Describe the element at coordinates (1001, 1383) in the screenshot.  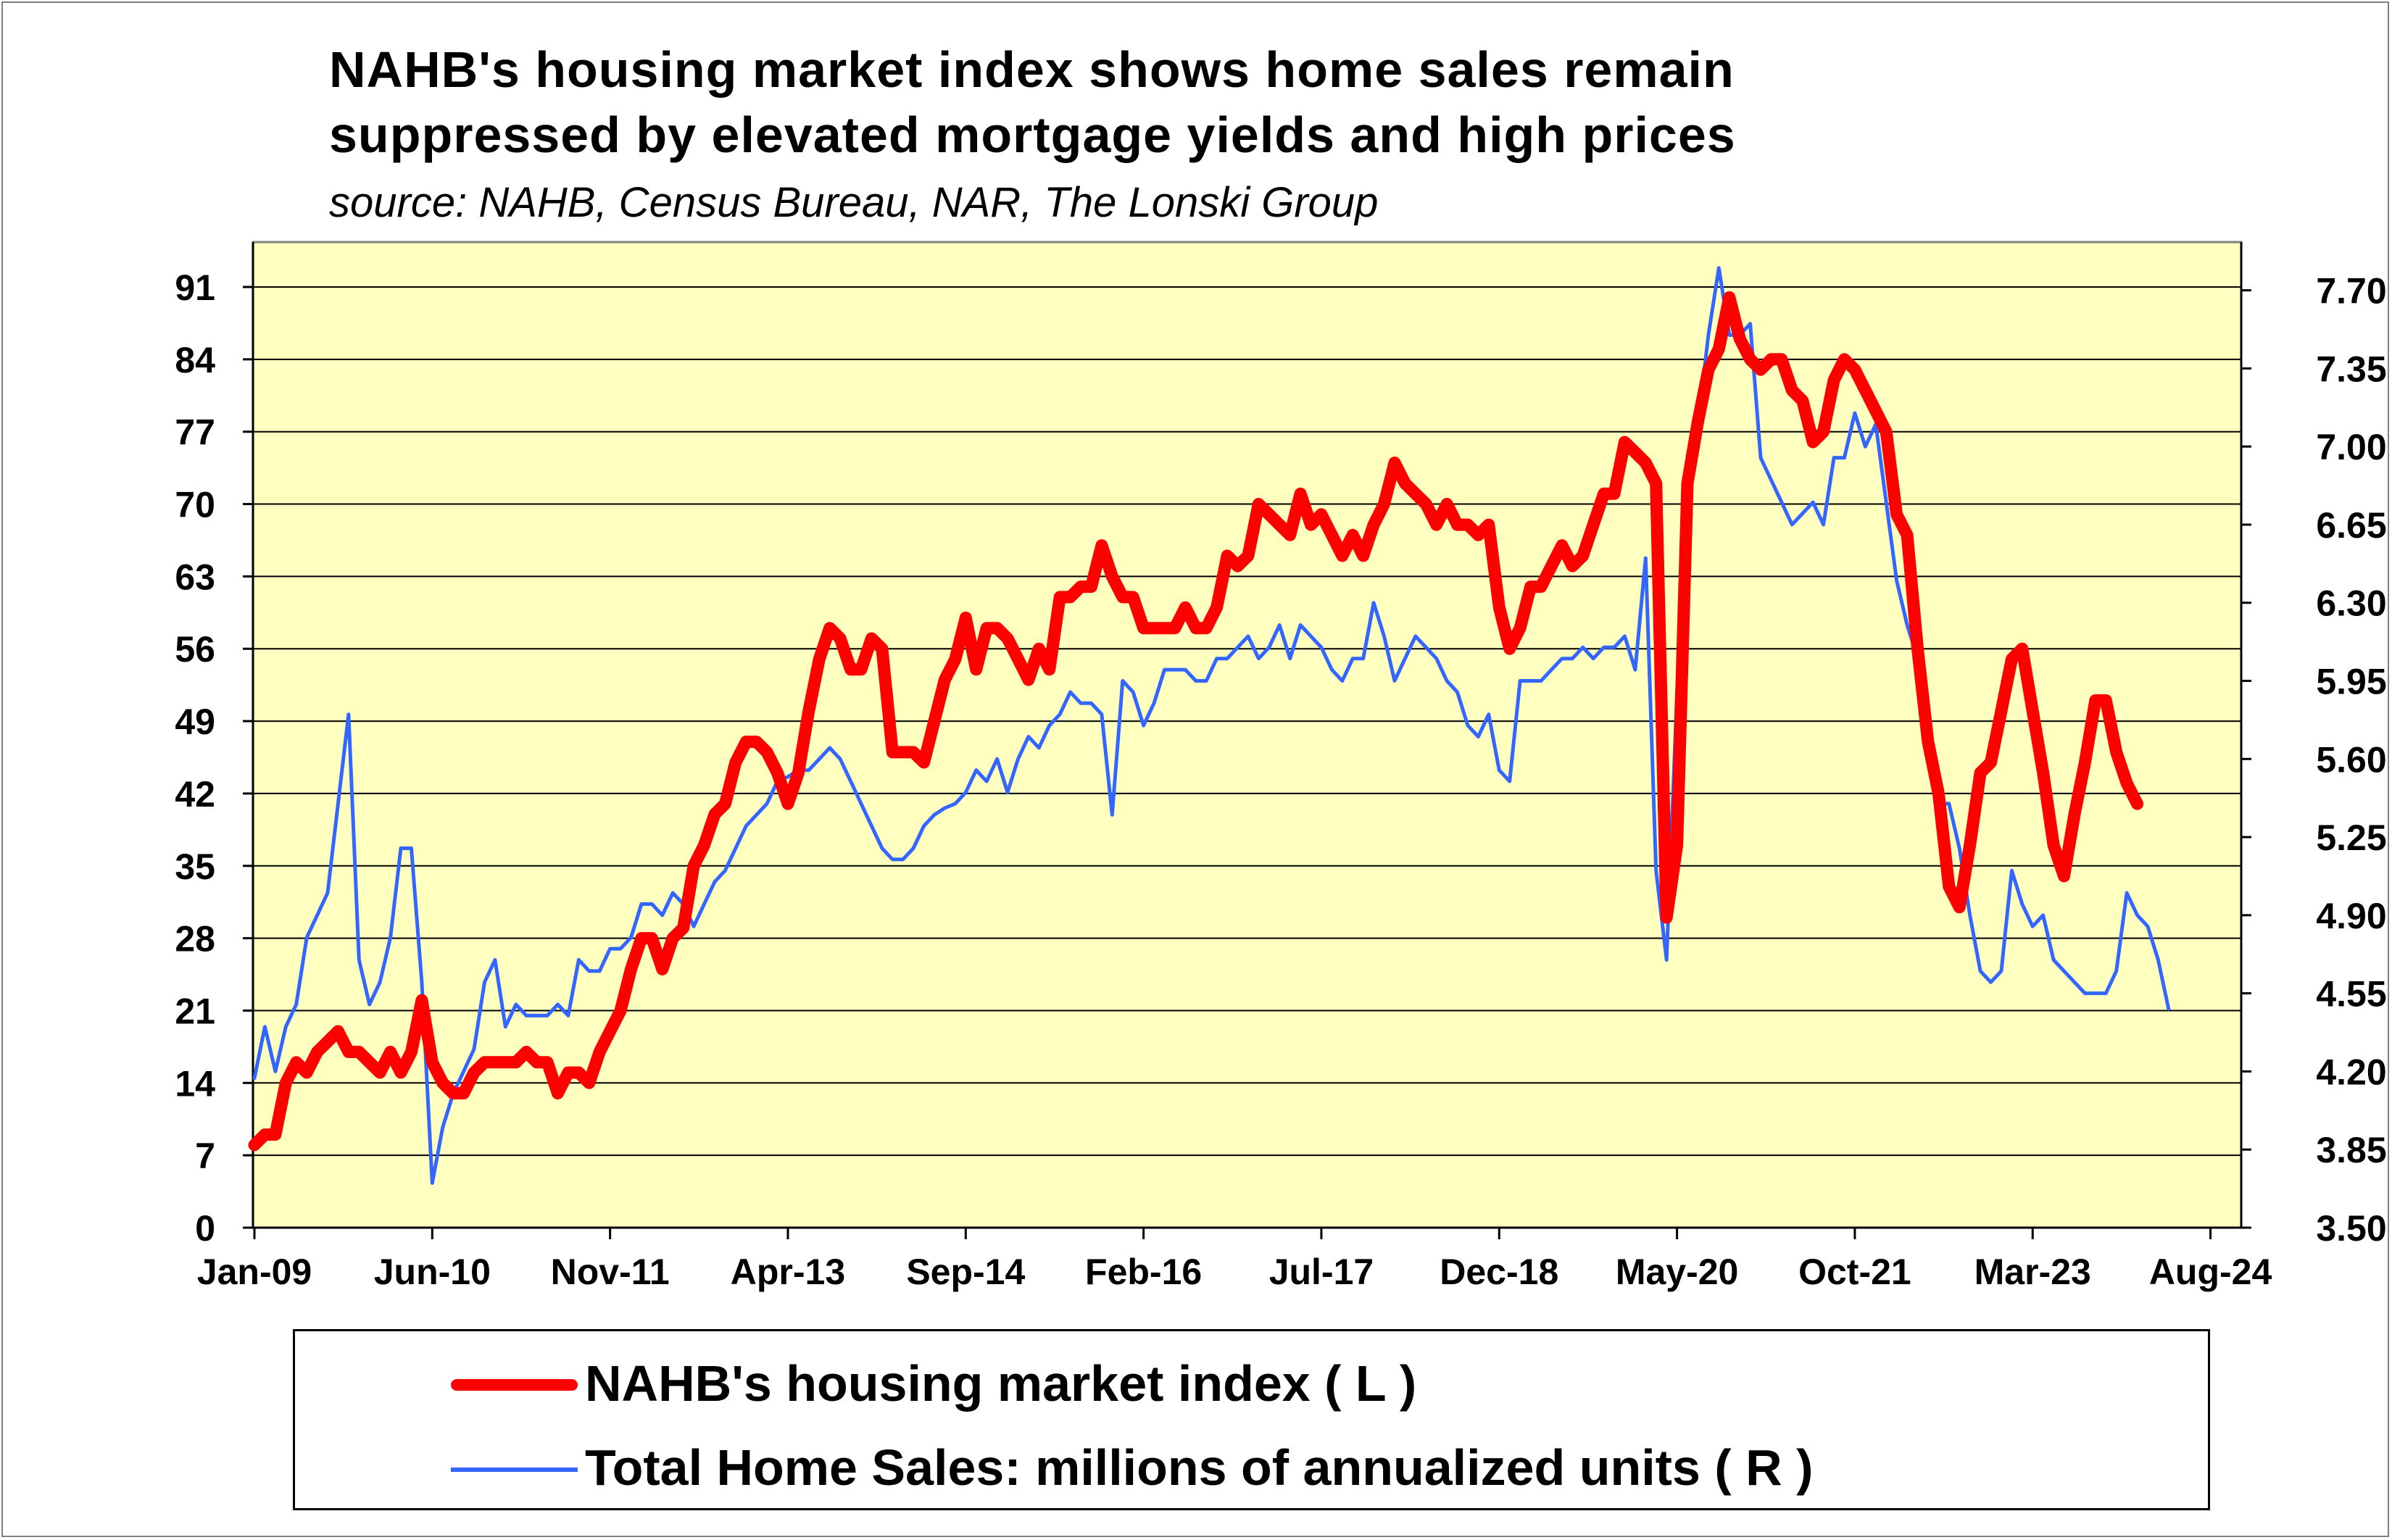
I see `legend-label-nahb: NAHB's housing market index ( L )` at that location.